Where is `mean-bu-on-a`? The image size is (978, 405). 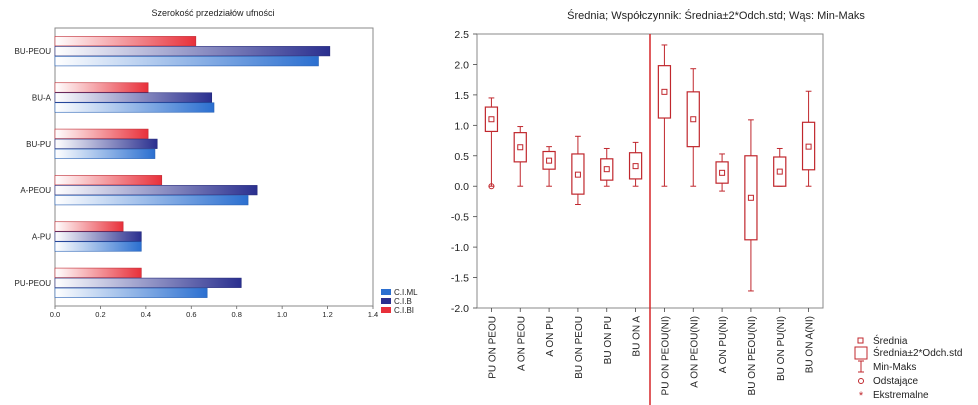
mean-bu-on-a is located at coordinates (635, 166).